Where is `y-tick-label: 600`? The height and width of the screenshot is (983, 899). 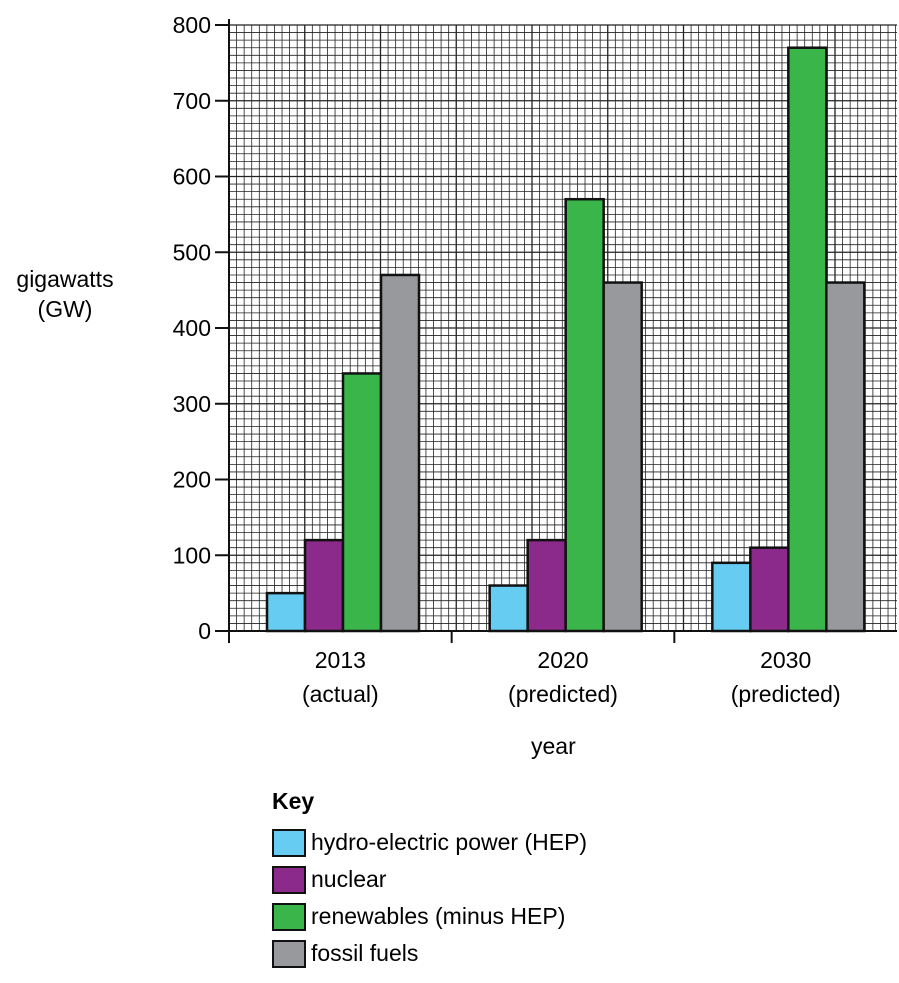
y-tick-label: 600 is located at coordinates (192, 177).